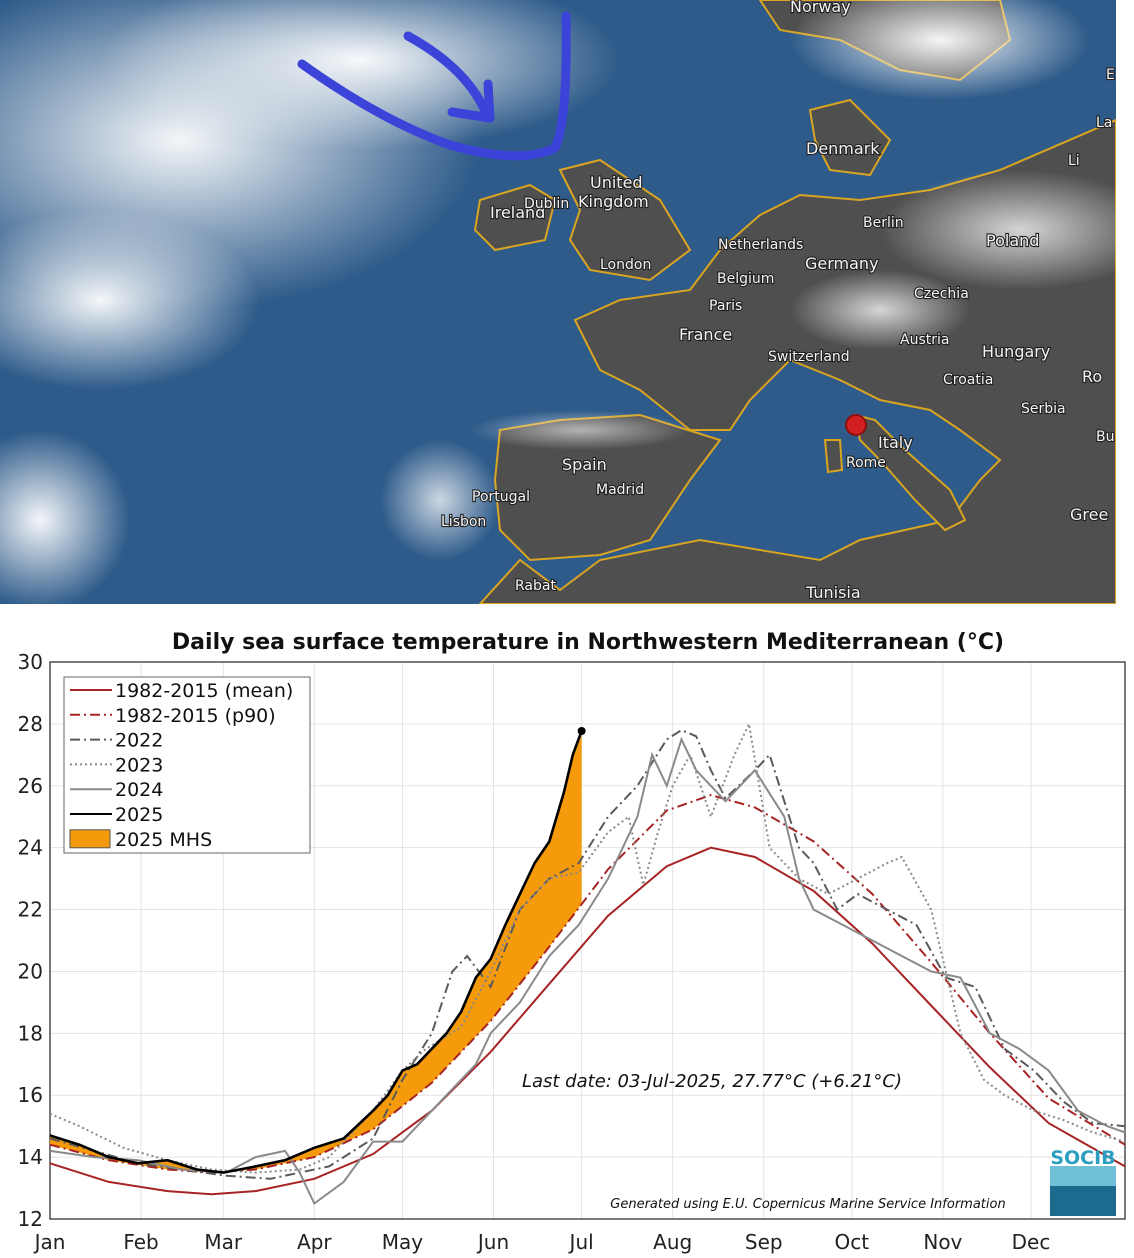 The image size is (1134, 1258). What do you see at coordinates (30, 971) in the screenshot?
I see `y-tick-label: 20` at bounding box center [30, 971].